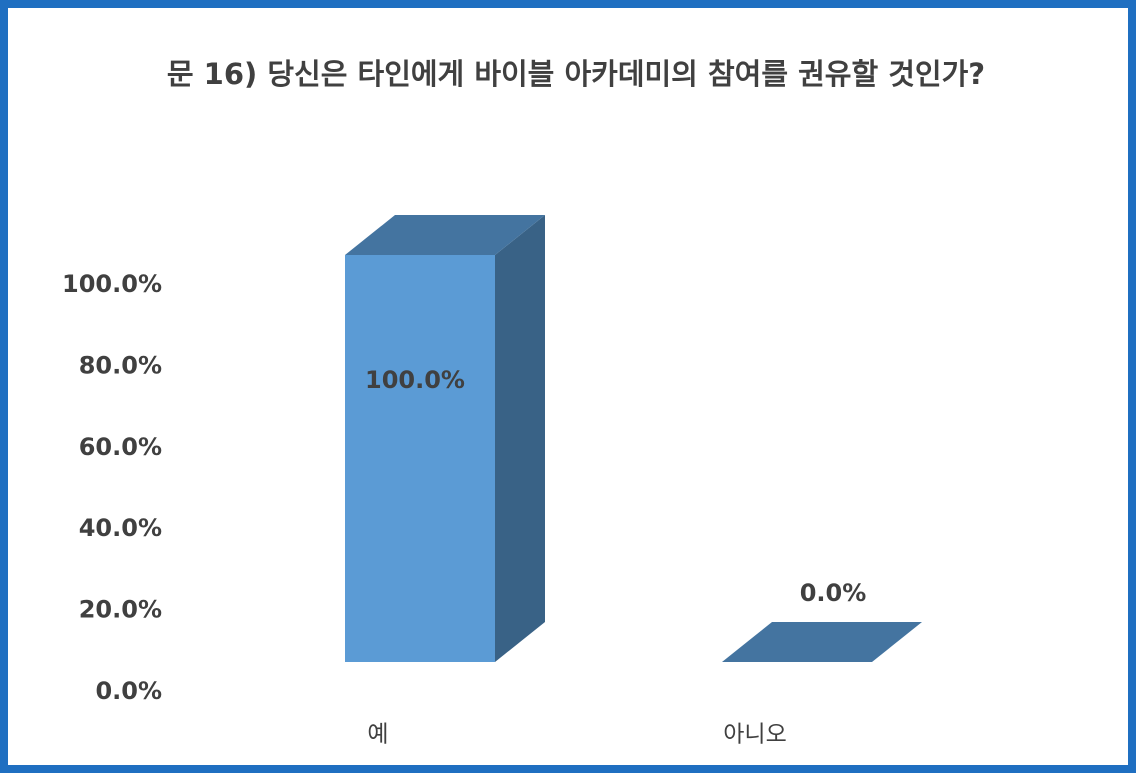 This screenshot has width=1136, height=773. What do you see at coordinates (120, 528) in the screenshot?
I see `y-tick-label: 40.0%` at bounding box center [120, 528].